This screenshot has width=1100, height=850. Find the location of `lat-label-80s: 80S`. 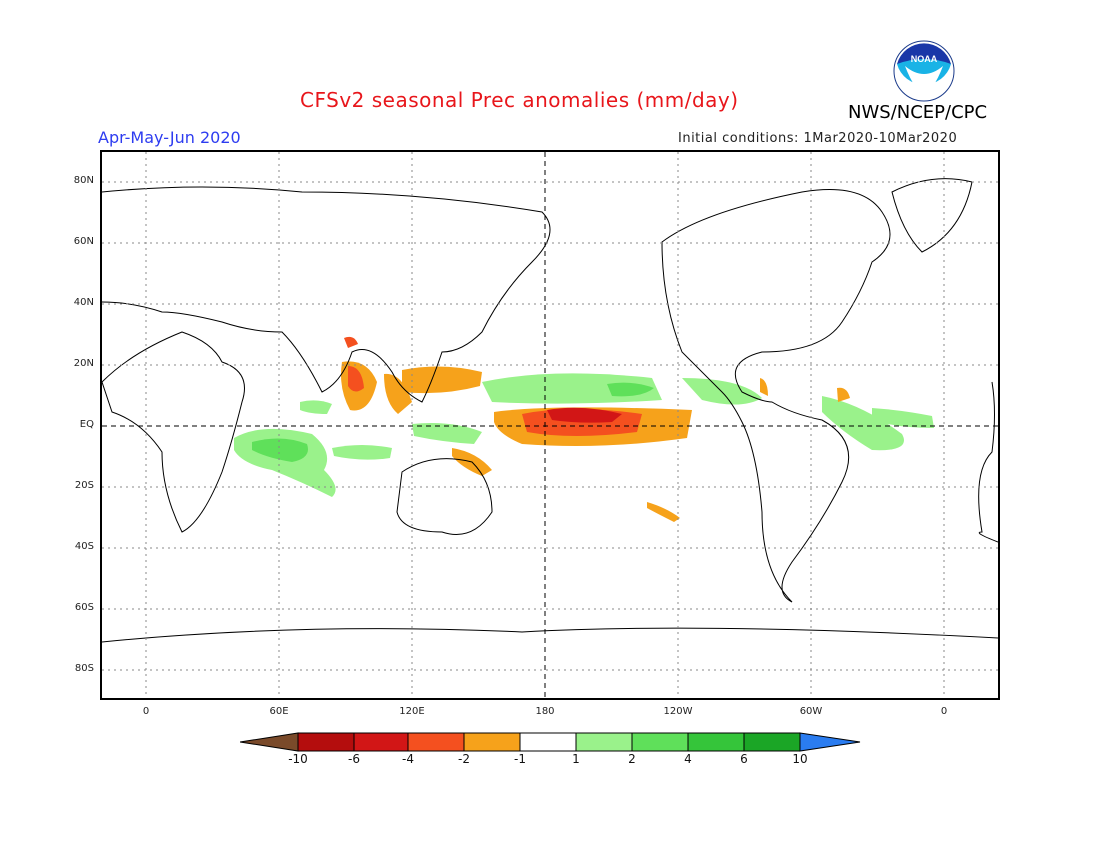

lat-label-80s: 80S is located at coordinates (84, 668).